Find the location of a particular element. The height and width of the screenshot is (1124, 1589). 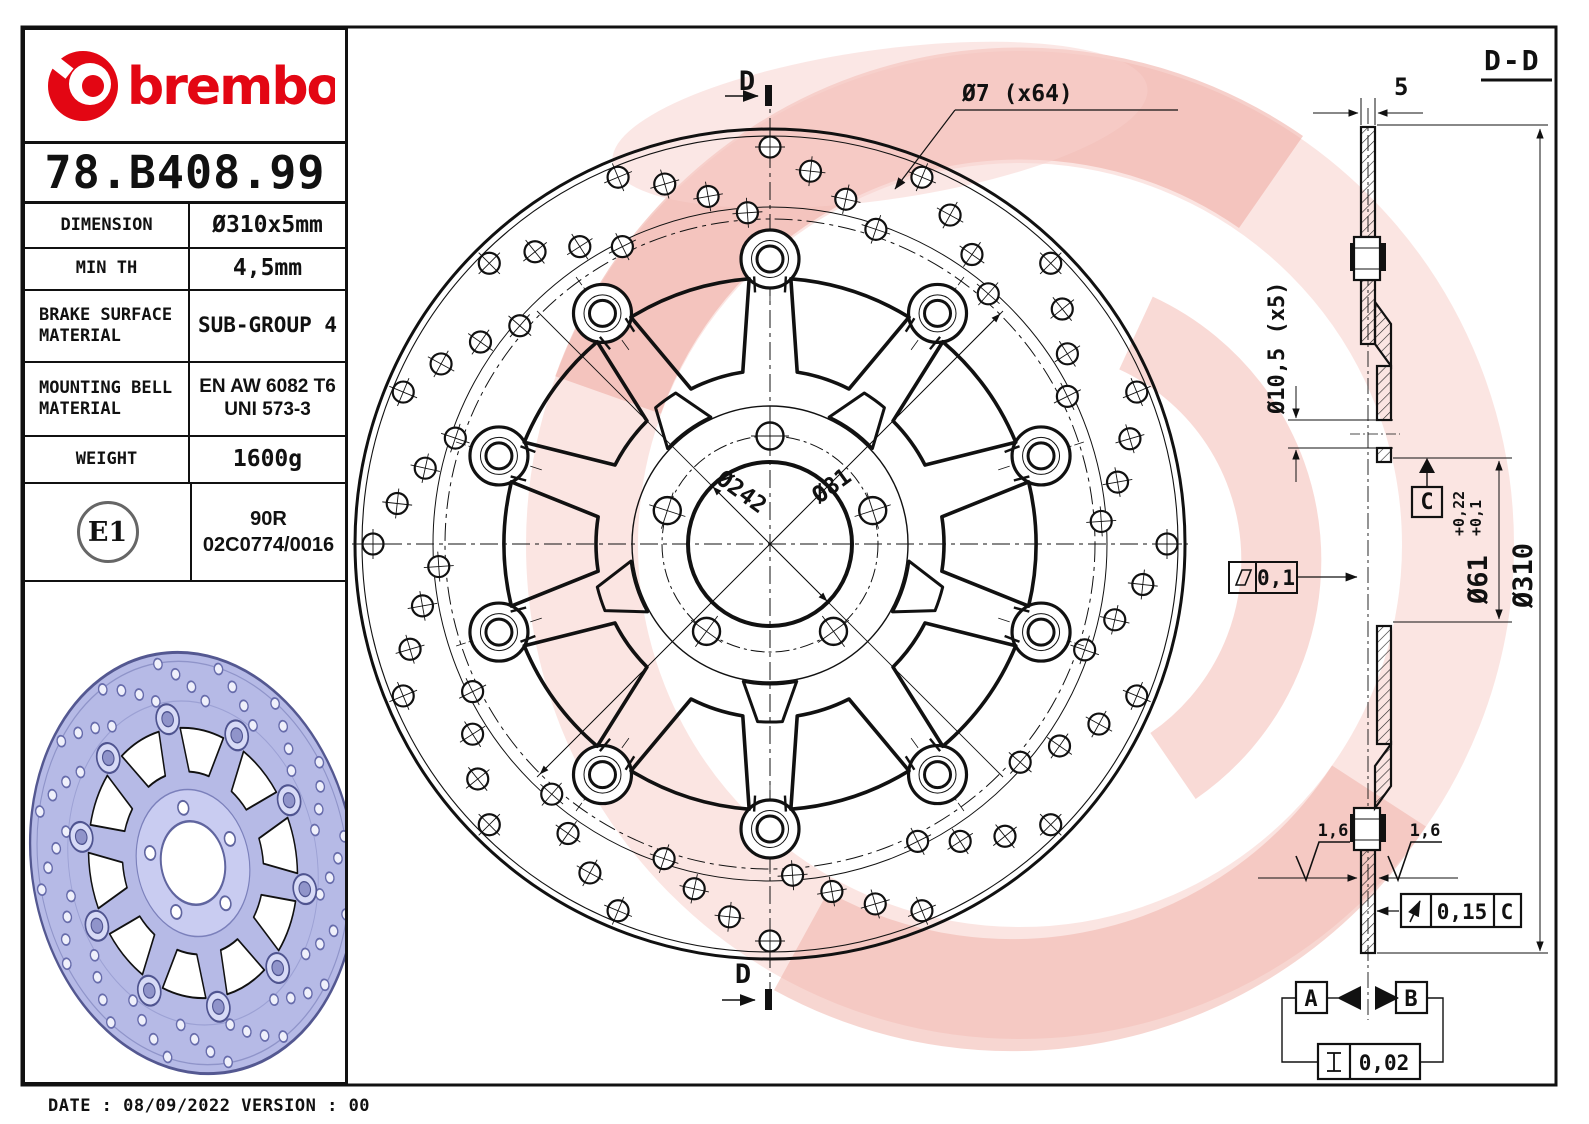

hub-plate-circle is located at coordinates (770, 544).